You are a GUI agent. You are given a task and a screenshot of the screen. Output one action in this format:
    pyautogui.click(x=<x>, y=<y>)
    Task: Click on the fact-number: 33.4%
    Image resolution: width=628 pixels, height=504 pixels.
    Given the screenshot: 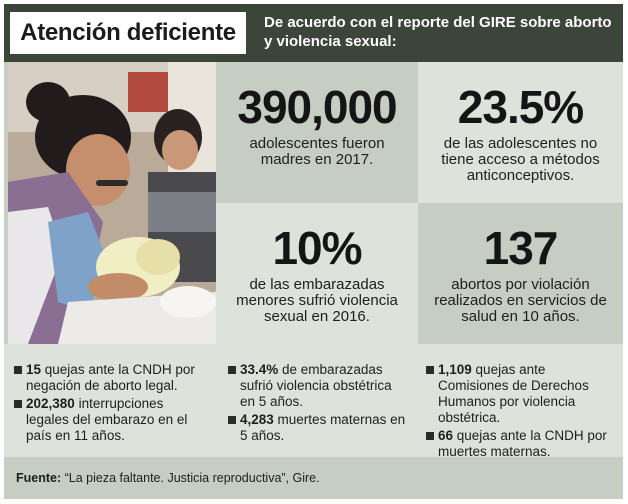 What is the action you would take?
    pyautogui.click(x=259, y=369)
    